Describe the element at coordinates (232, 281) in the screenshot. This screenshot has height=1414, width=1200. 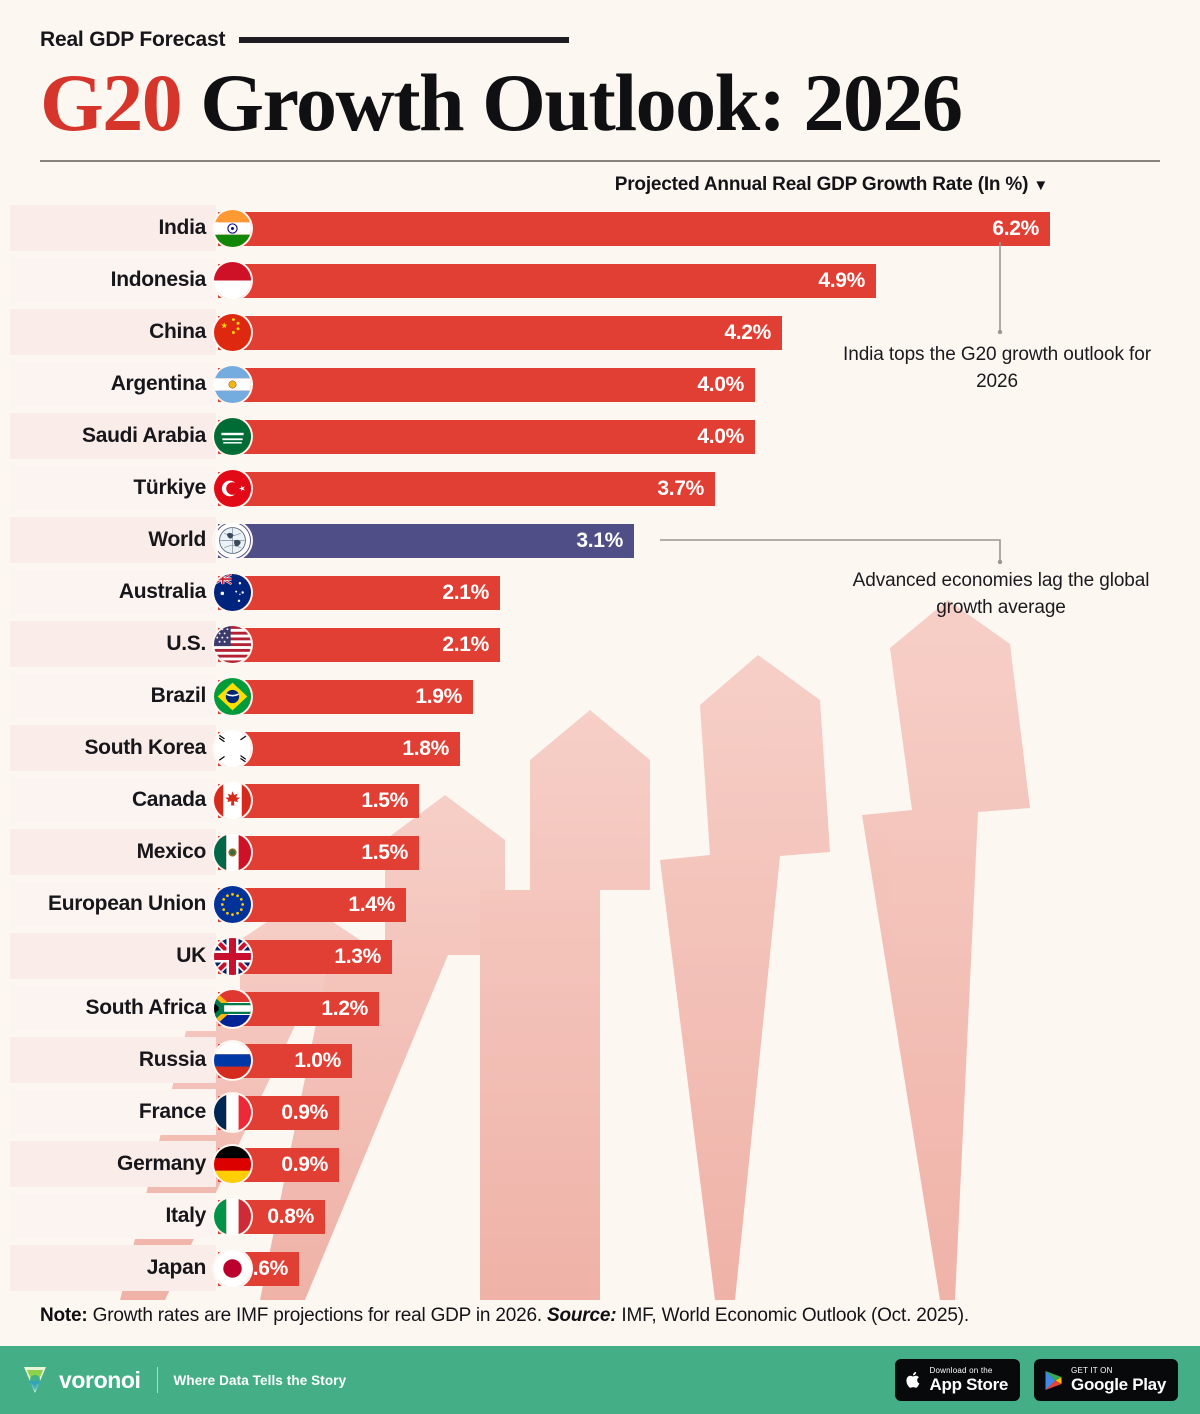
I see `flag-icon-id` at that location.